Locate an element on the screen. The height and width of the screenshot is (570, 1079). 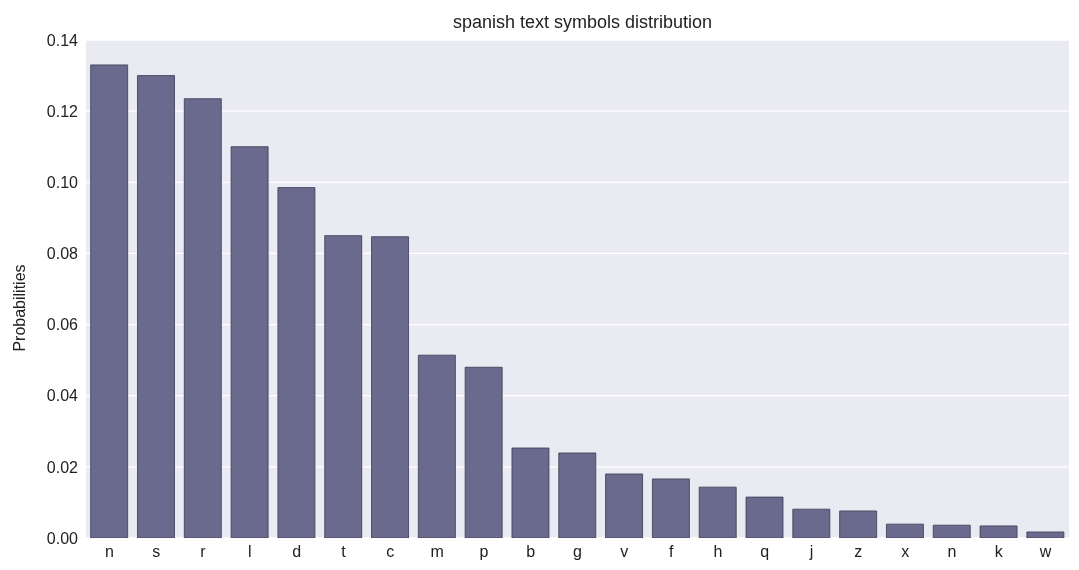
x-tick-label: l is located at coordinates (250, 552).